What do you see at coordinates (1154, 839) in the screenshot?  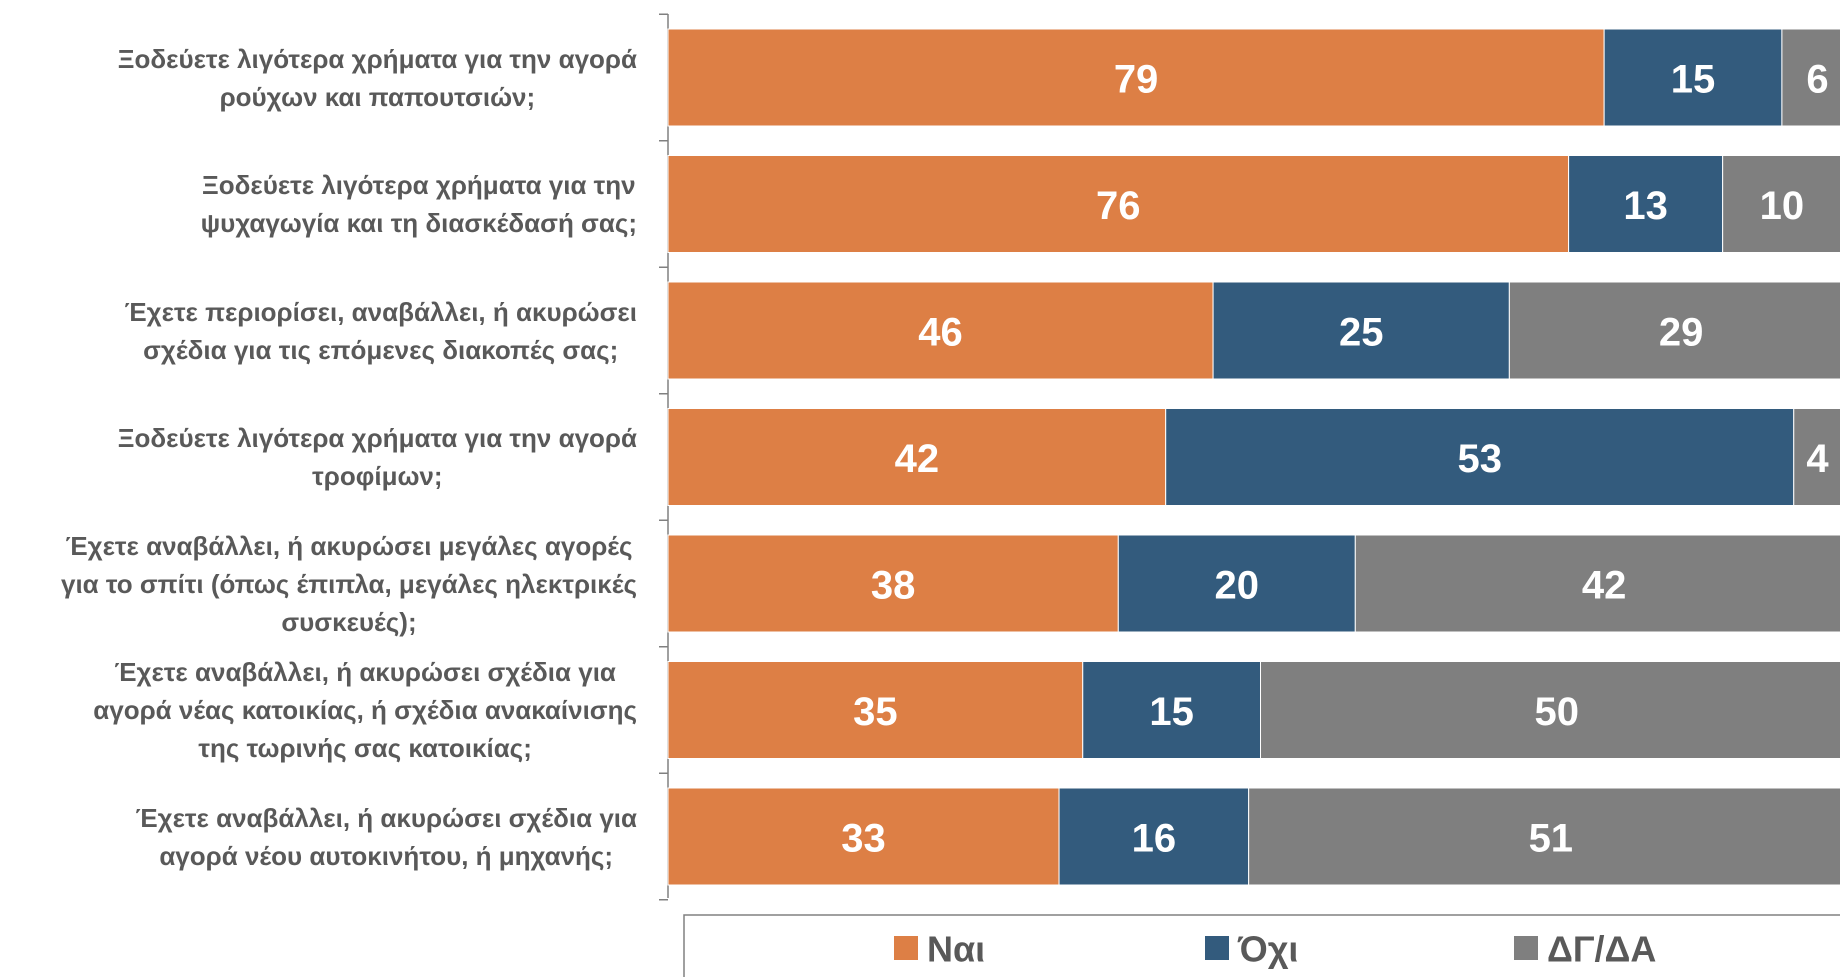 I see `value-label: 16` at bounding box center [1154, 839].